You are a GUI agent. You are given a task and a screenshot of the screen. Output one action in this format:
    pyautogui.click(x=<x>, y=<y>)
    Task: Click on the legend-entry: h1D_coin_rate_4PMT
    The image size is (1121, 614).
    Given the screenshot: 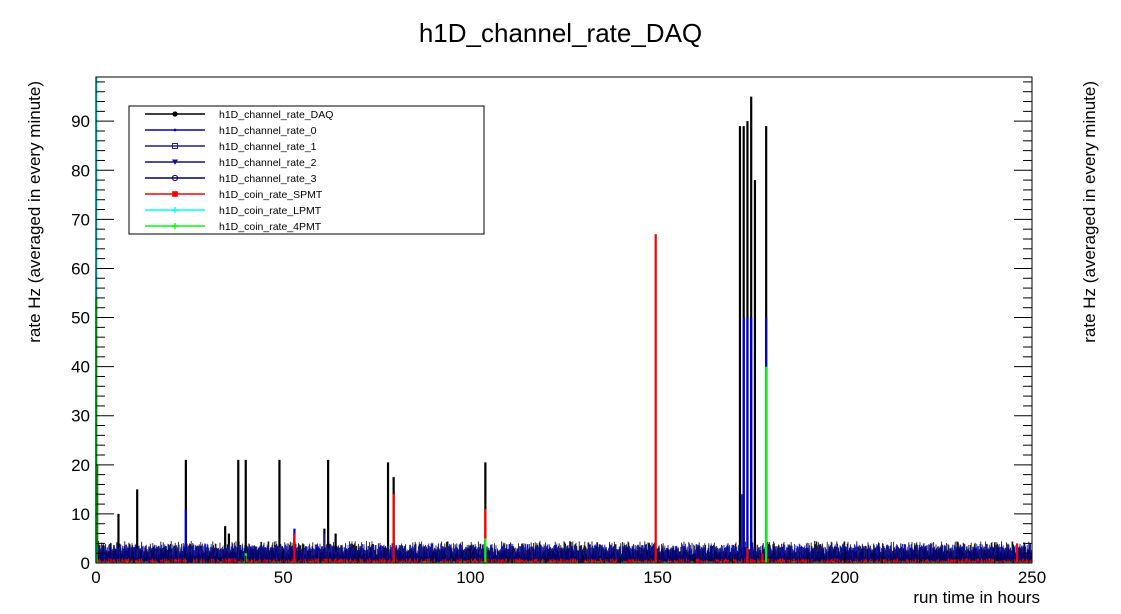 What is the action you would take?
    pyautogui.click(x=233, y=227)
    